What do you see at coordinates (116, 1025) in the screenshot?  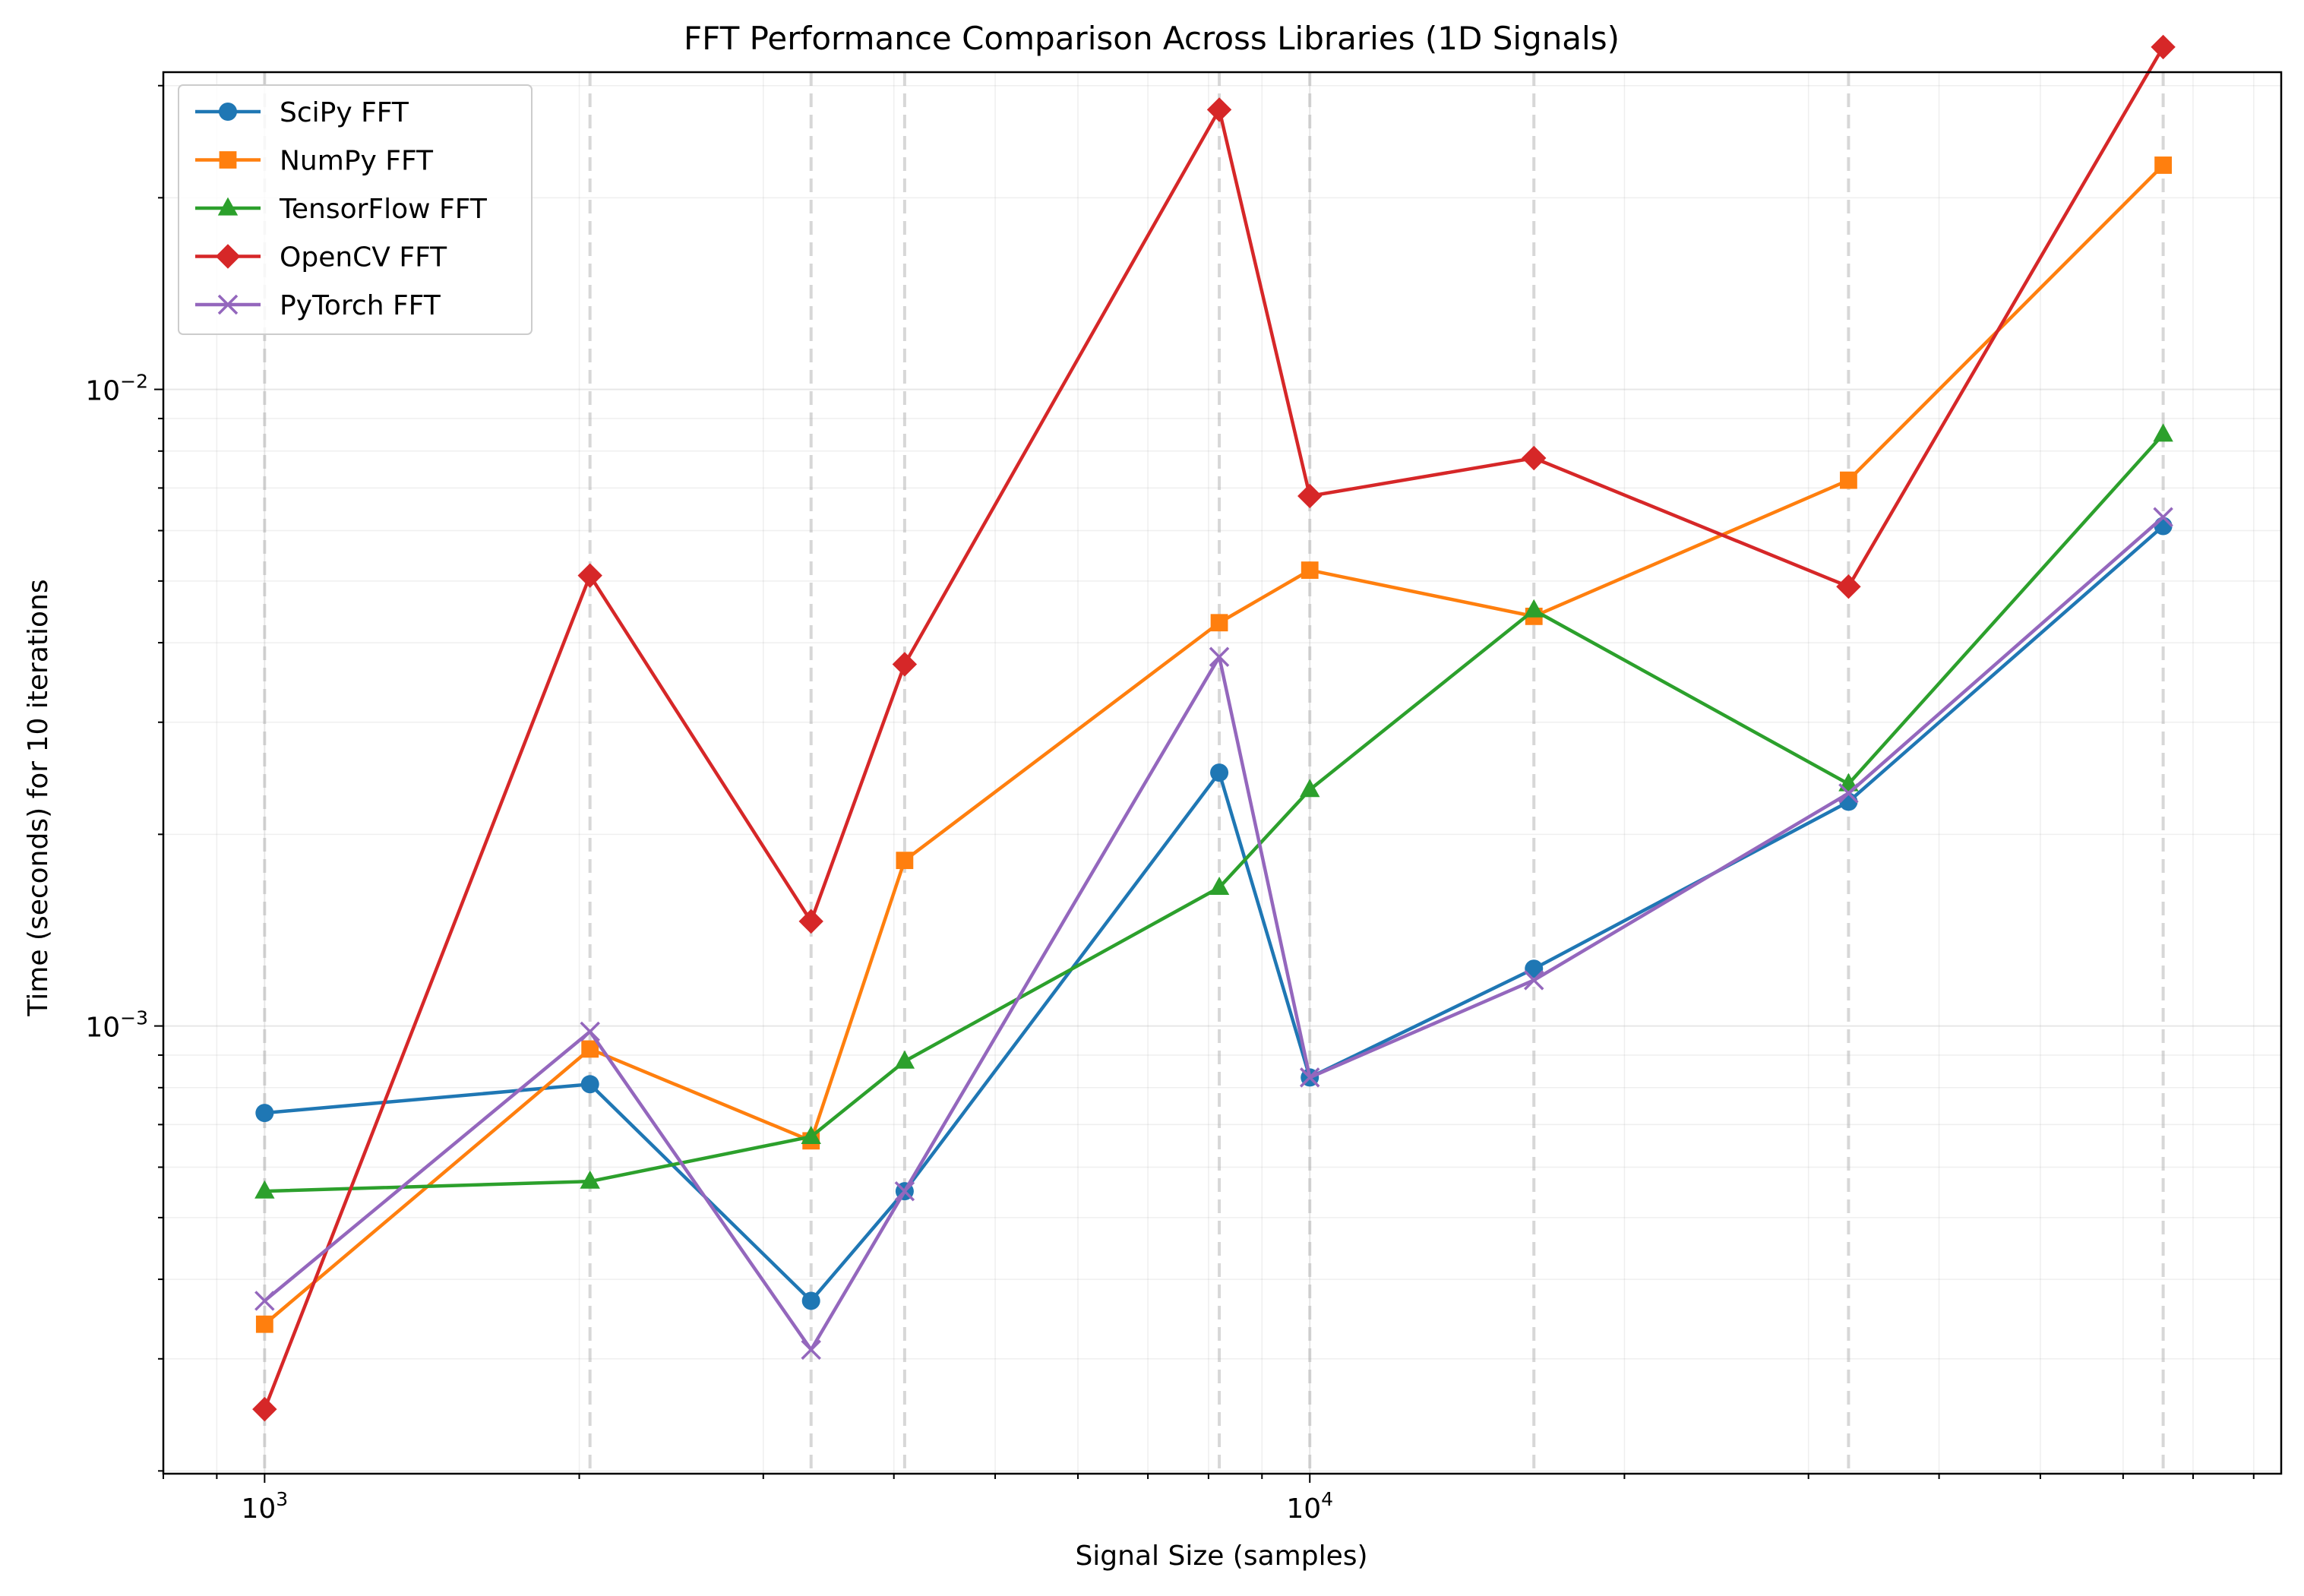 I see `y-tick-label: 10⁻³` at bounding box center [116, 1025].